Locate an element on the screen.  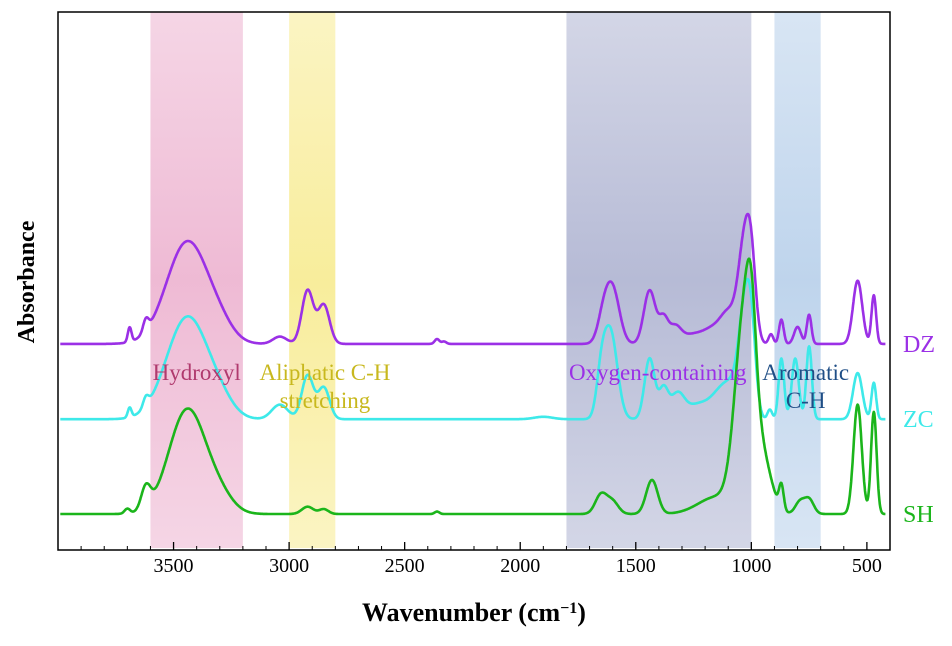
band-aromatic-c-h is located at coordinates (797, 280).